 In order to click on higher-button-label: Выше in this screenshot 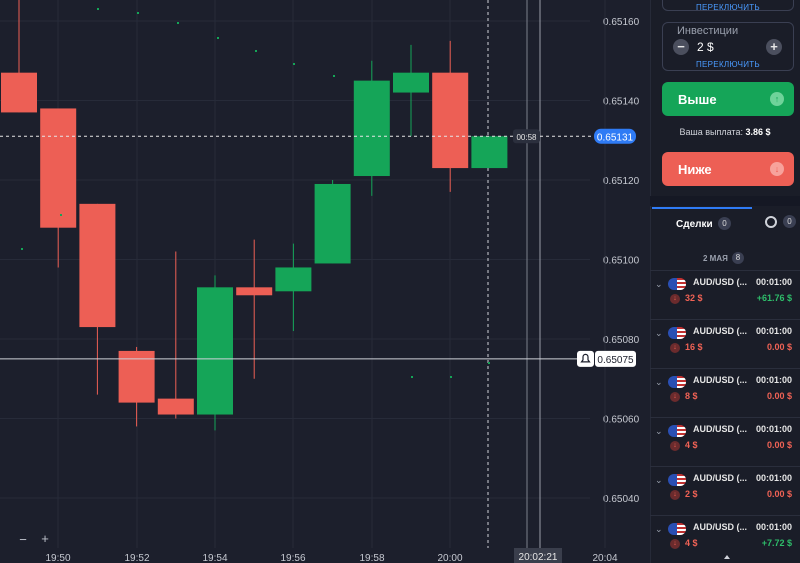, I will do `click(697, 99)`.